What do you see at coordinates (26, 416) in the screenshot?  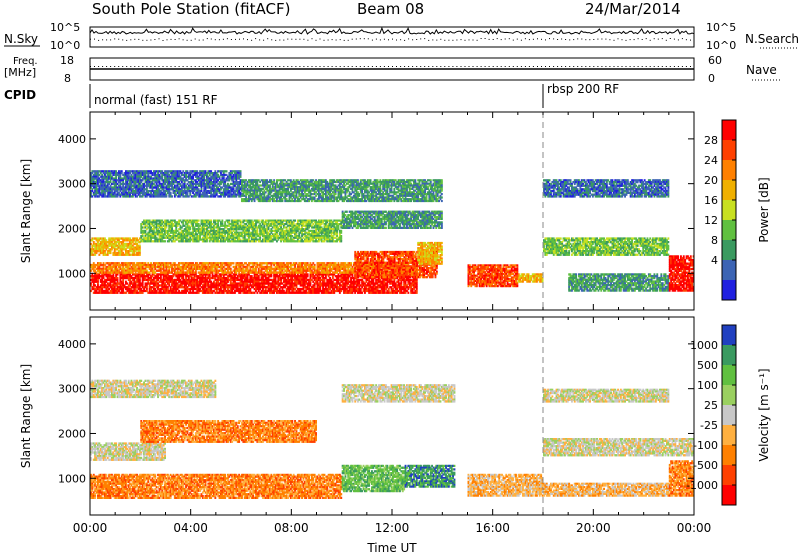 I see `velocity-y-axis-title: Slant Range [km]` at bounding box center [26, 416].